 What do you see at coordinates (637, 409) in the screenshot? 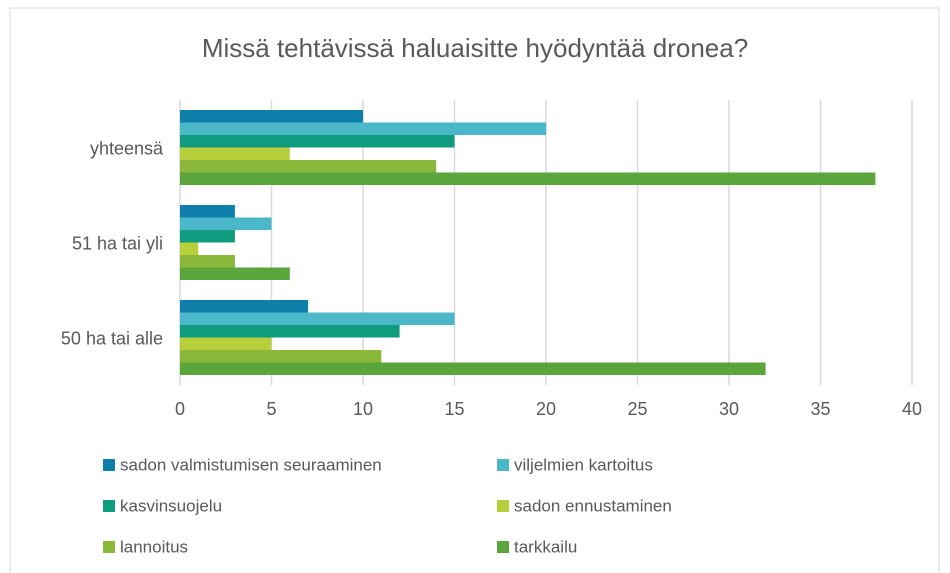
I see `x-tick-label: 25` at bounding box center [637, 409].